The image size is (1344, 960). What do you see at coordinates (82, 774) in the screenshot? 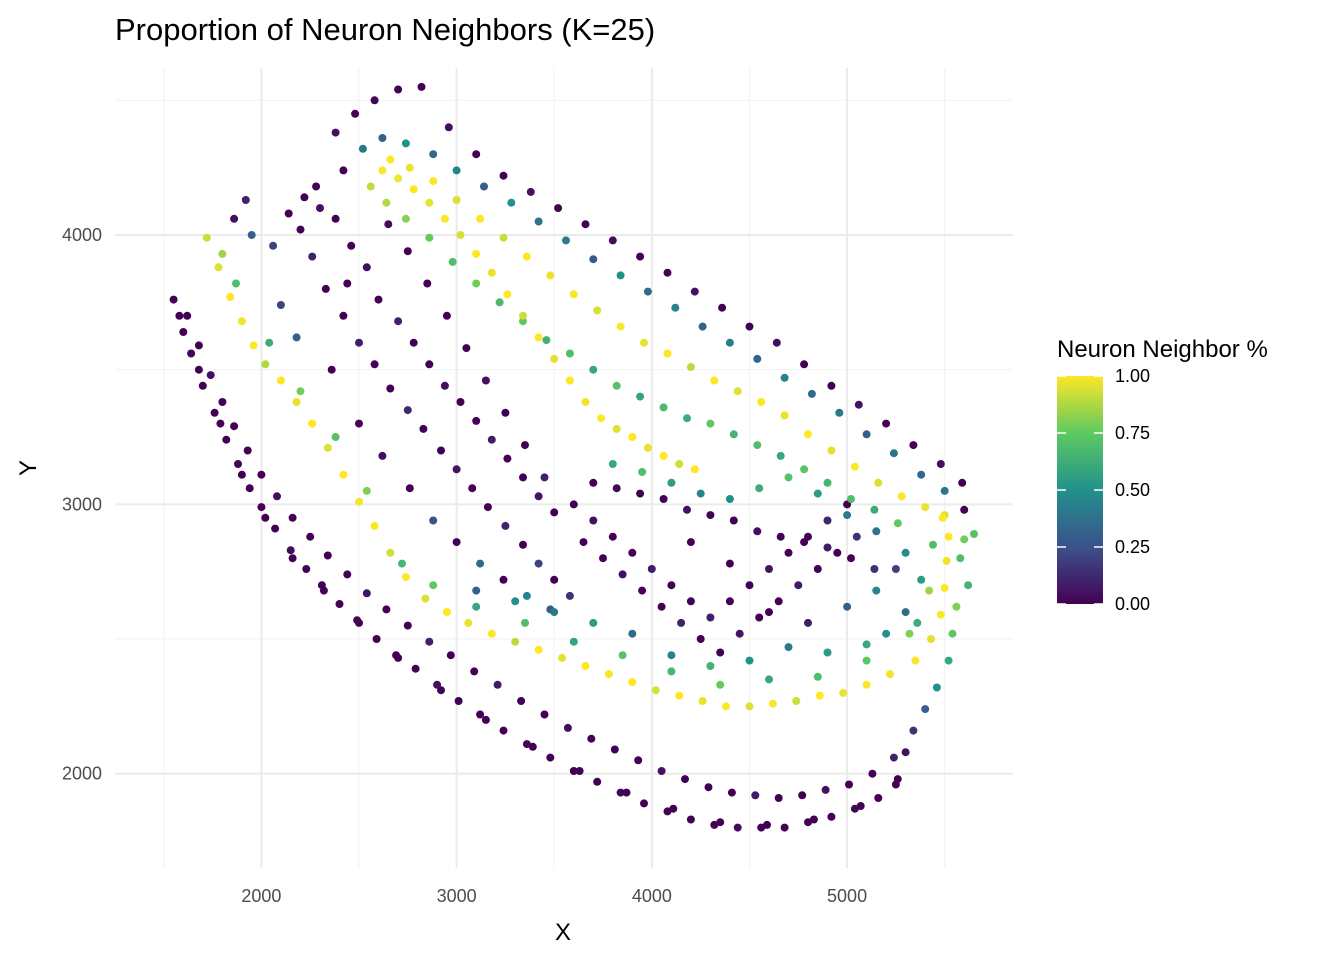
I see `y-tick-label: 2000` at bounding box center [82, 774].